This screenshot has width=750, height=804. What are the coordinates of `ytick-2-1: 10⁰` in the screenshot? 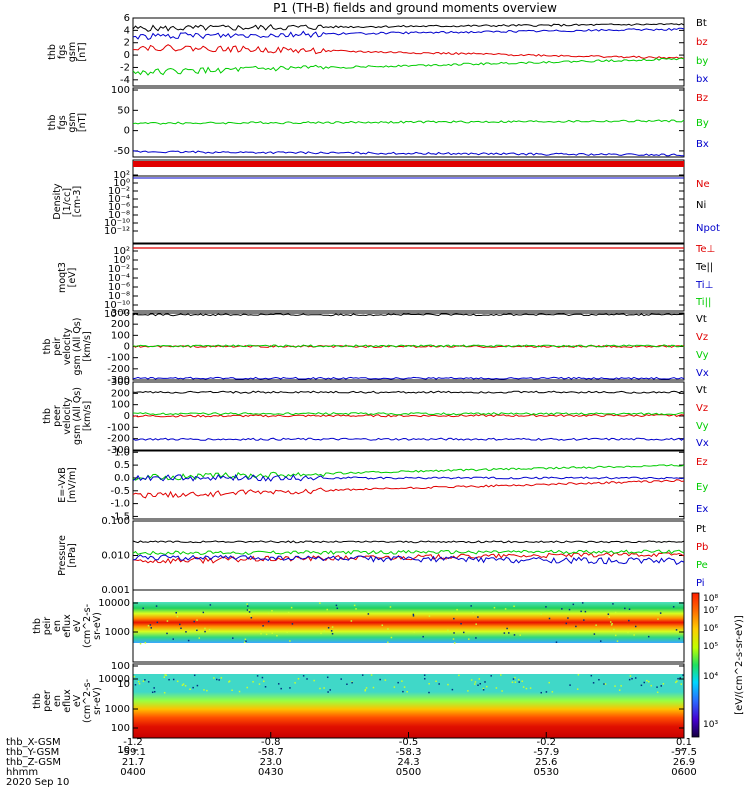 It's located at (121, 183).